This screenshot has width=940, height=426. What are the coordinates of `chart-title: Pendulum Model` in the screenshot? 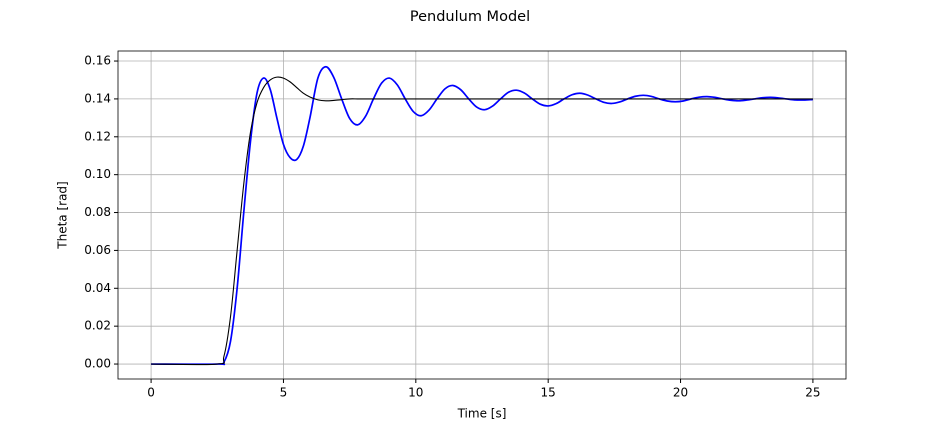 It's located at (470, 17).